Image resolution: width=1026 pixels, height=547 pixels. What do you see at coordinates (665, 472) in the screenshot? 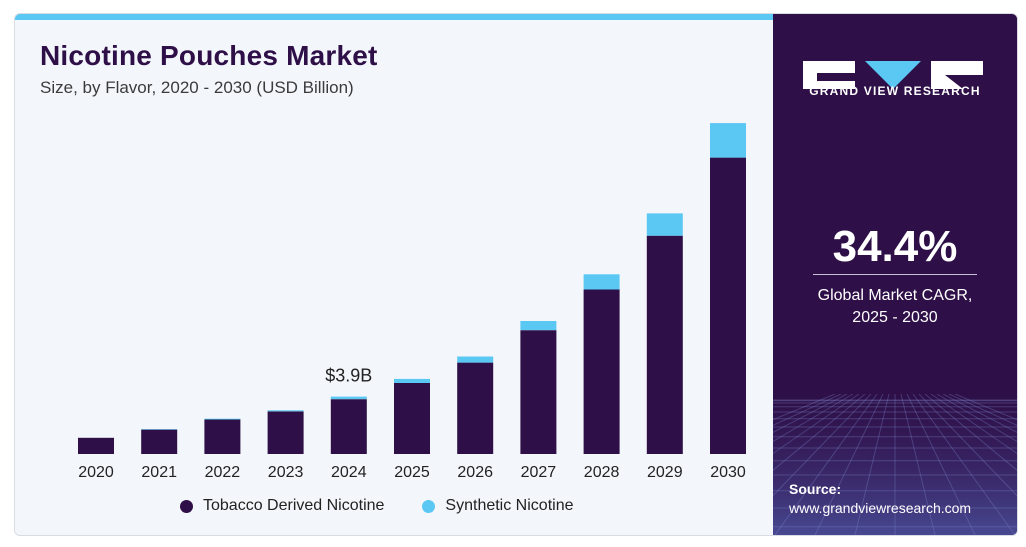
I see `x-tick-label-2029: 2029` at bounding box center [665, 472].